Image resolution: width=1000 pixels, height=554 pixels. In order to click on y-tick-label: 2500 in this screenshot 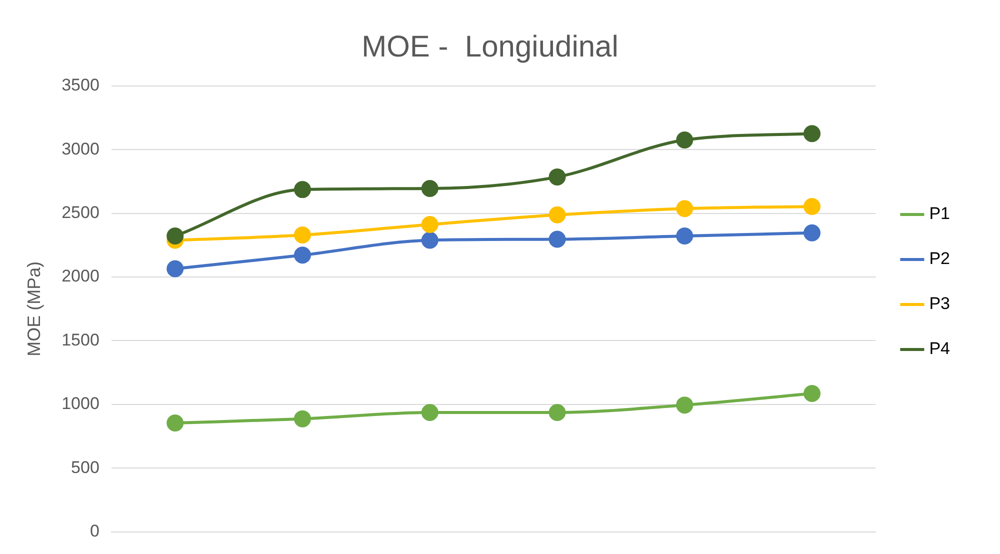, I will do `click(81, 212)`.